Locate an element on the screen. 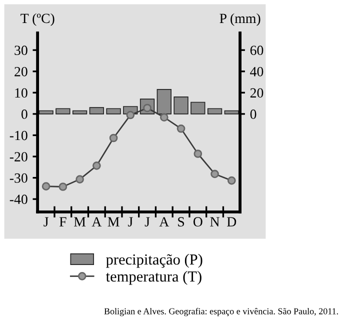 This screenshot has height=321, width=342. legend-label: temperatura (T) is located at coordinates (154, 277).